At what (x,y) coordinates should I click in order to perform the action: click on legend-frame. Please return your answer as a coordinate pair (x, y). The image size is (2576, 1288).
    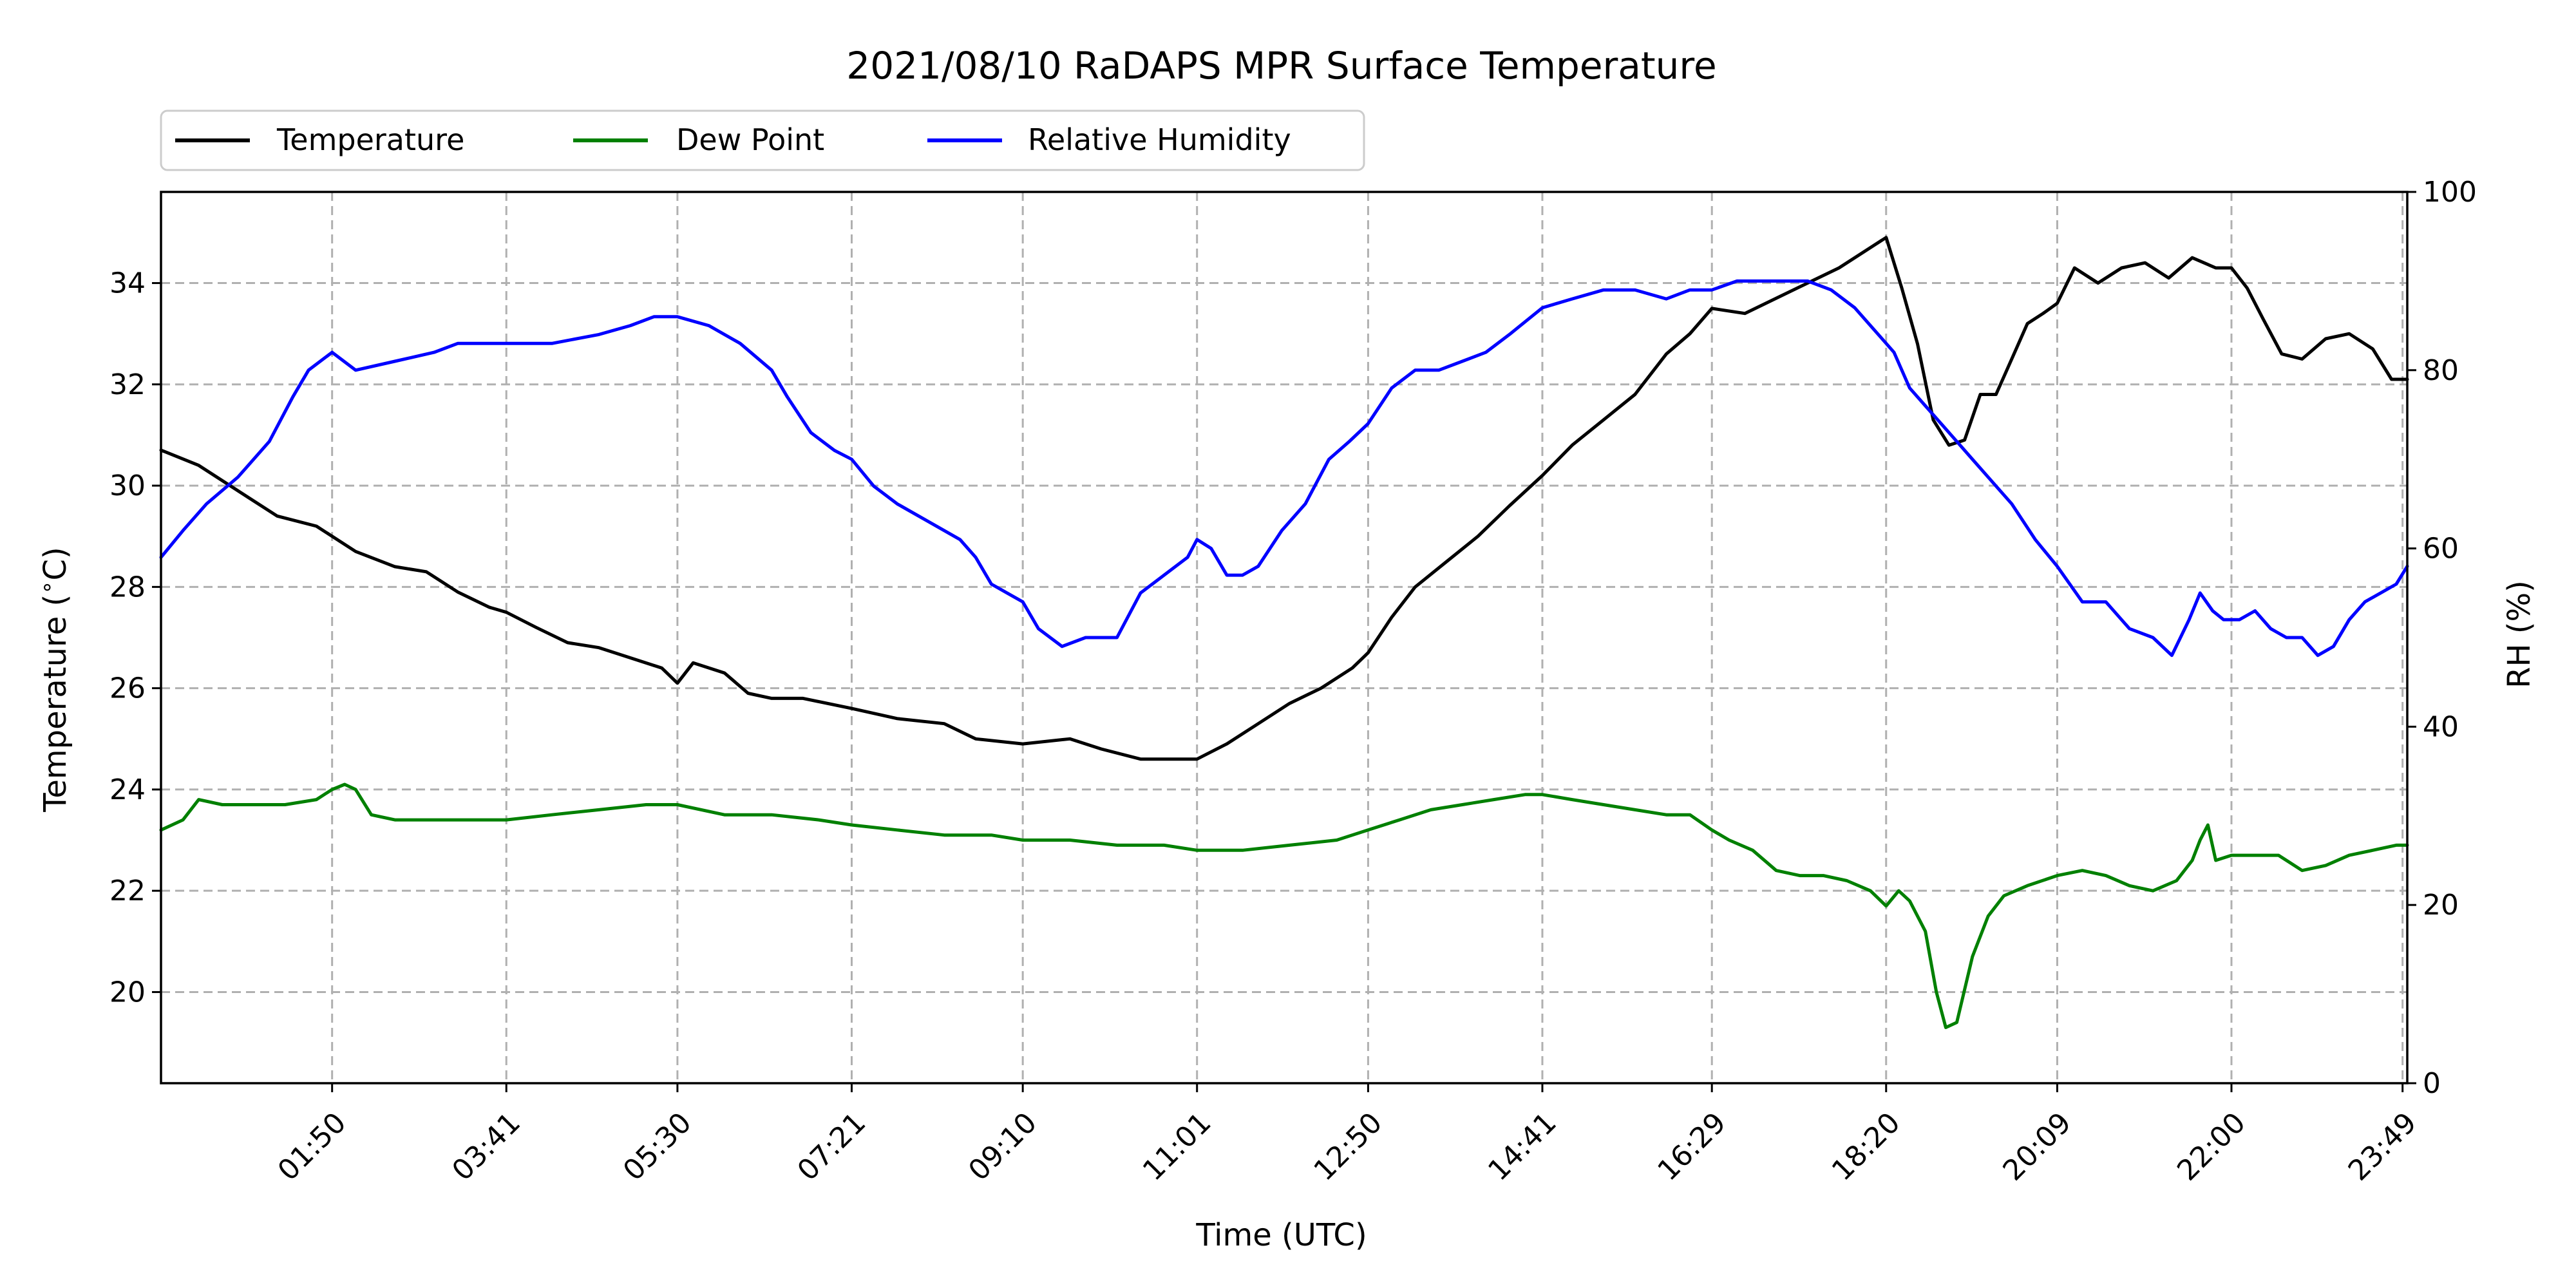
    Looking at the image, I should click on (762, 140).